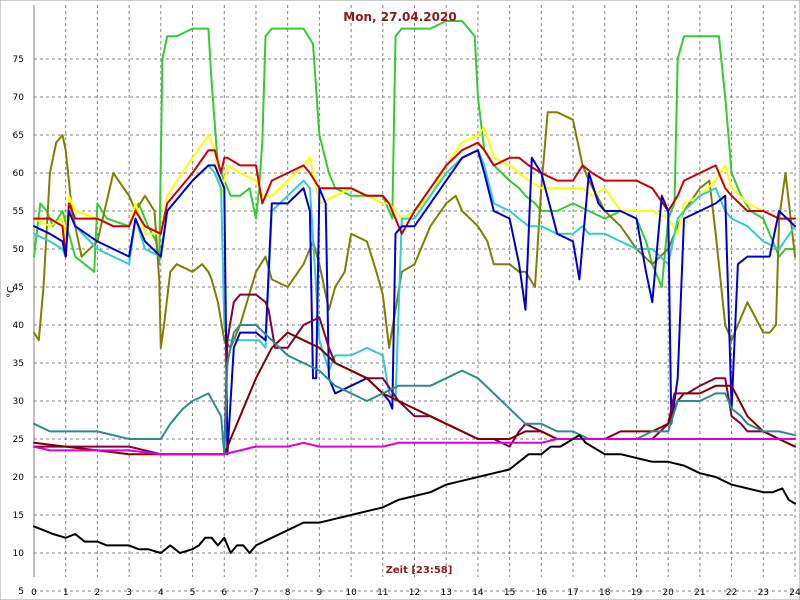  Describe the element at coordinates (668, 593) in the screenshot. I see `x-tick-label: 20` at that location.